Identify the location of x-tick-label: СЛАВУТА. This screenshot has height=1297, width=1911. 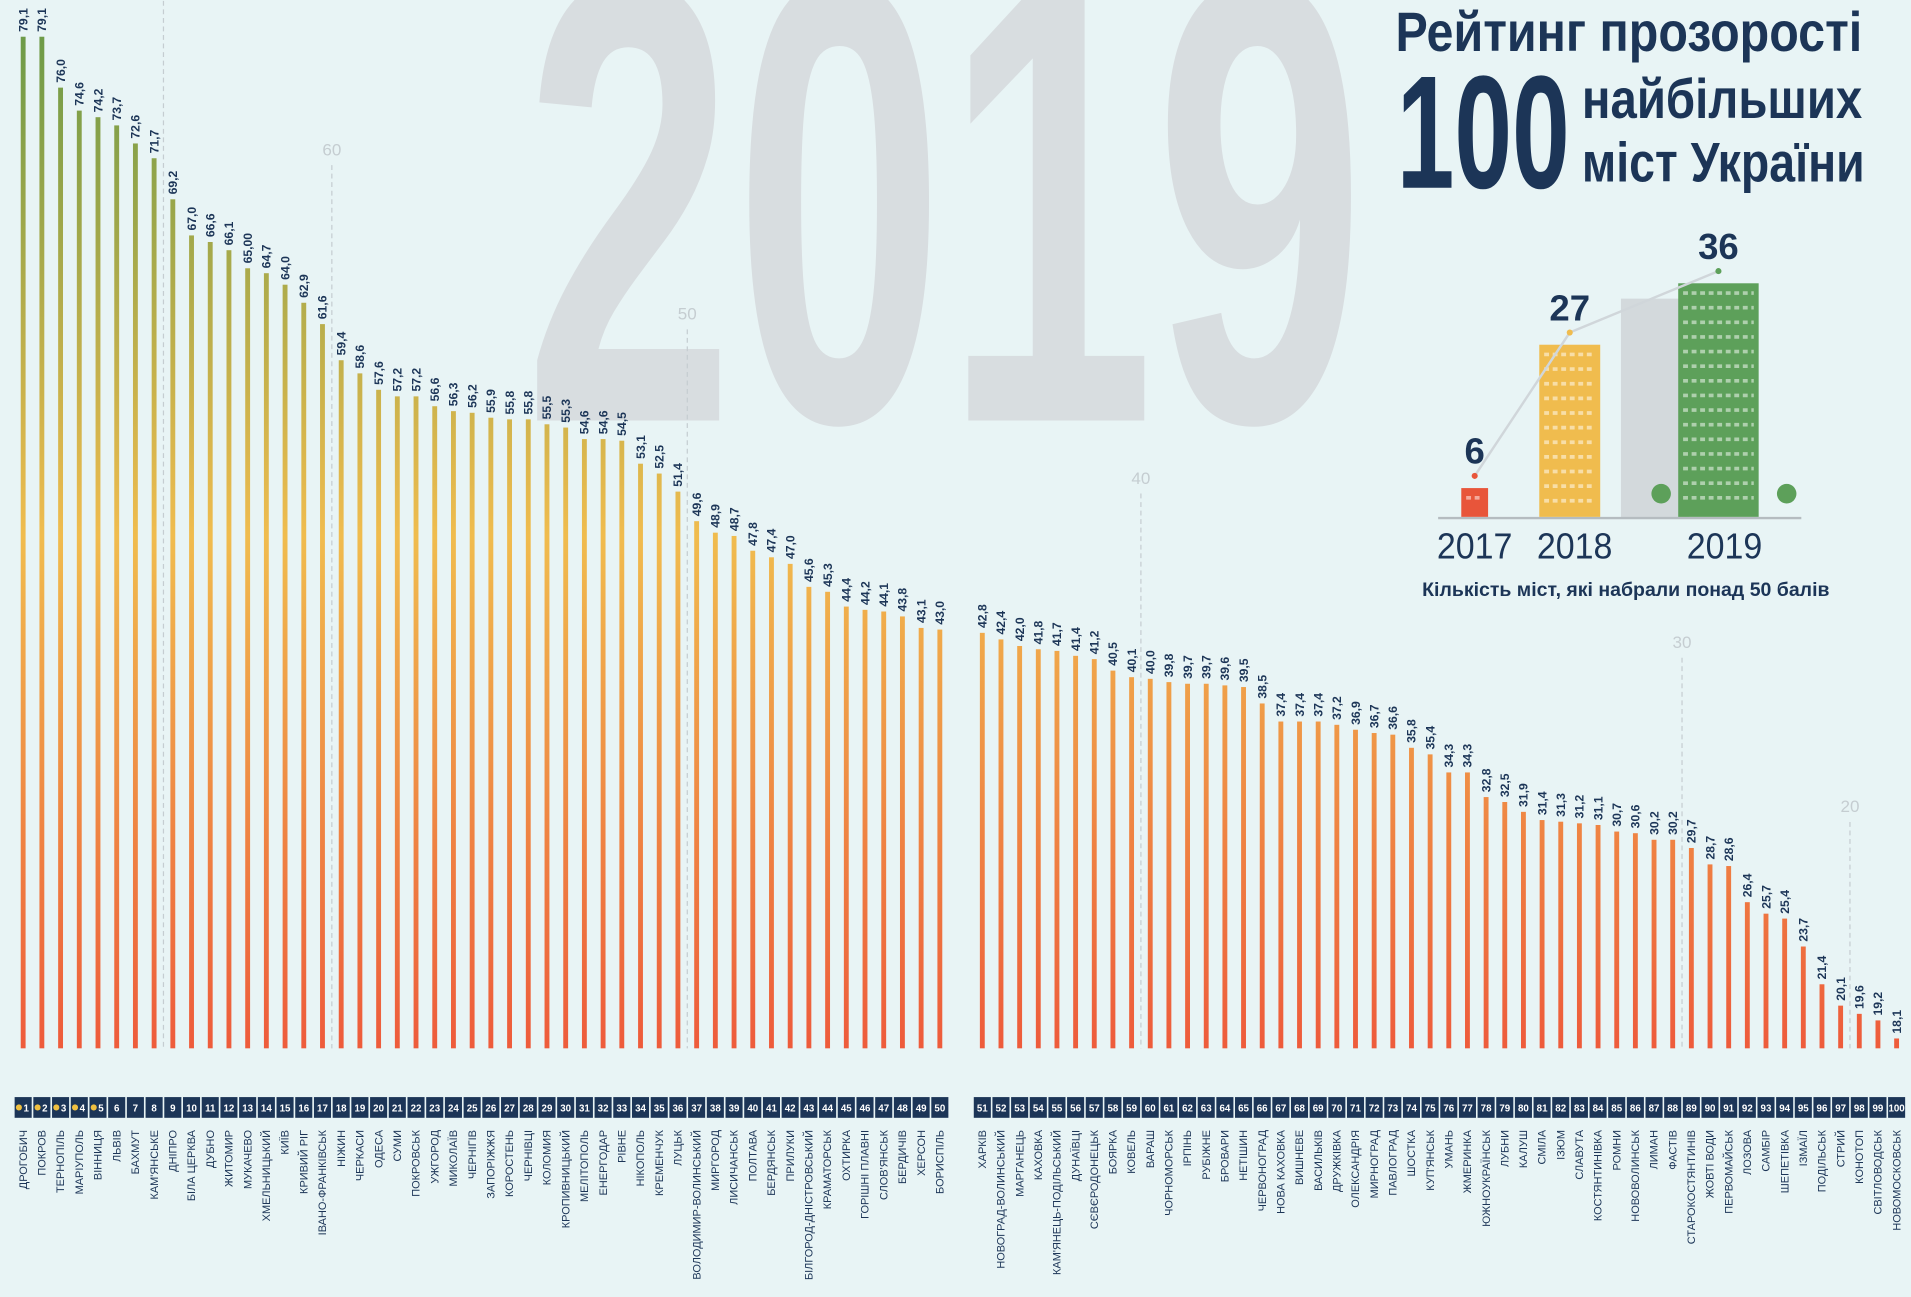
(1580, 1154).